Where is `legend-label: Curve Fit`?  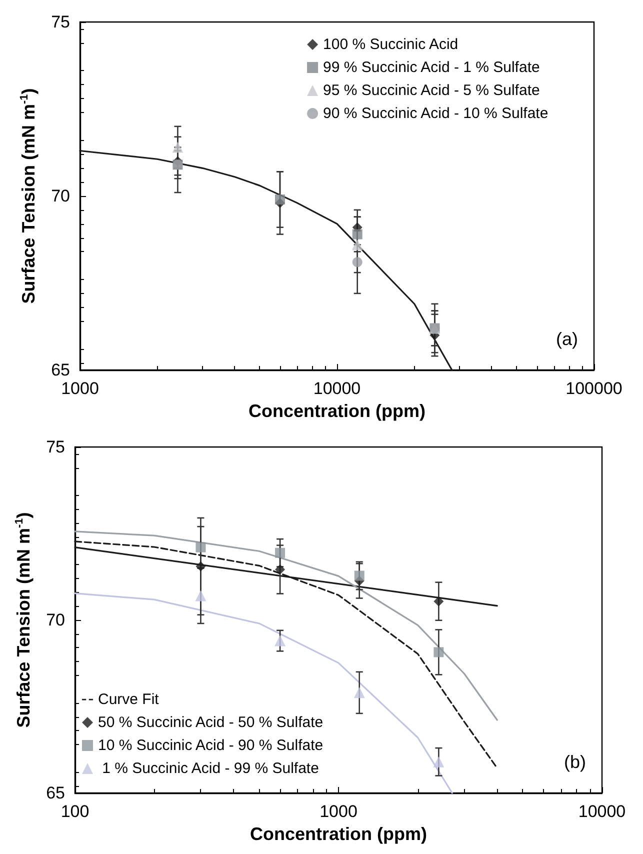 legend-label: Curve Fit is located at coordinates (129, 699).